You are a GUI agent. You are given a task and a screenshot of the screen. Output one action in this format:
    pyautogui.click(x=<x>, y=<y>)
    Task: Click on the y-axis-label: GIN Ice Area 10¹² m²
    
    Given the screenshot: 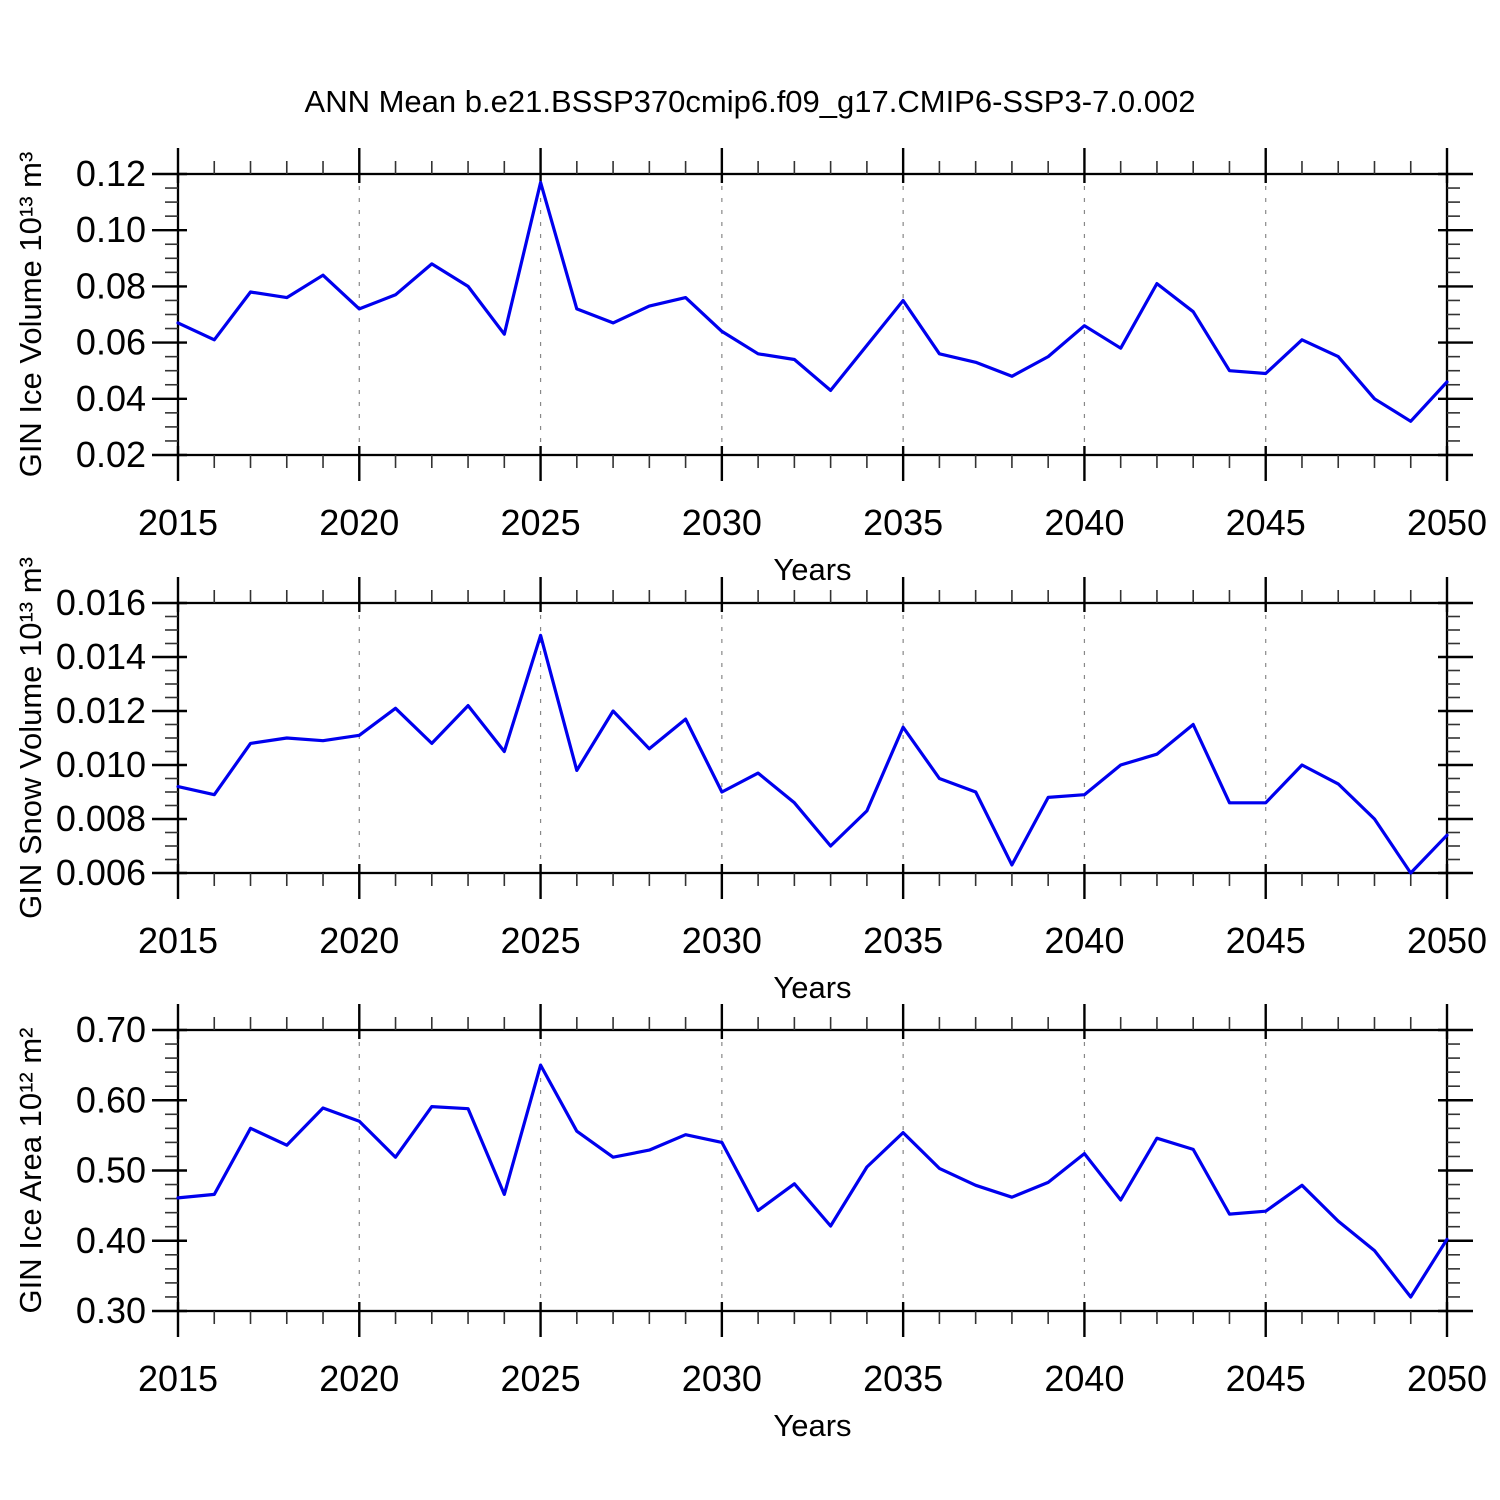 What is the action you would take?
    pyautogui.click(x=30, y=1171)
    